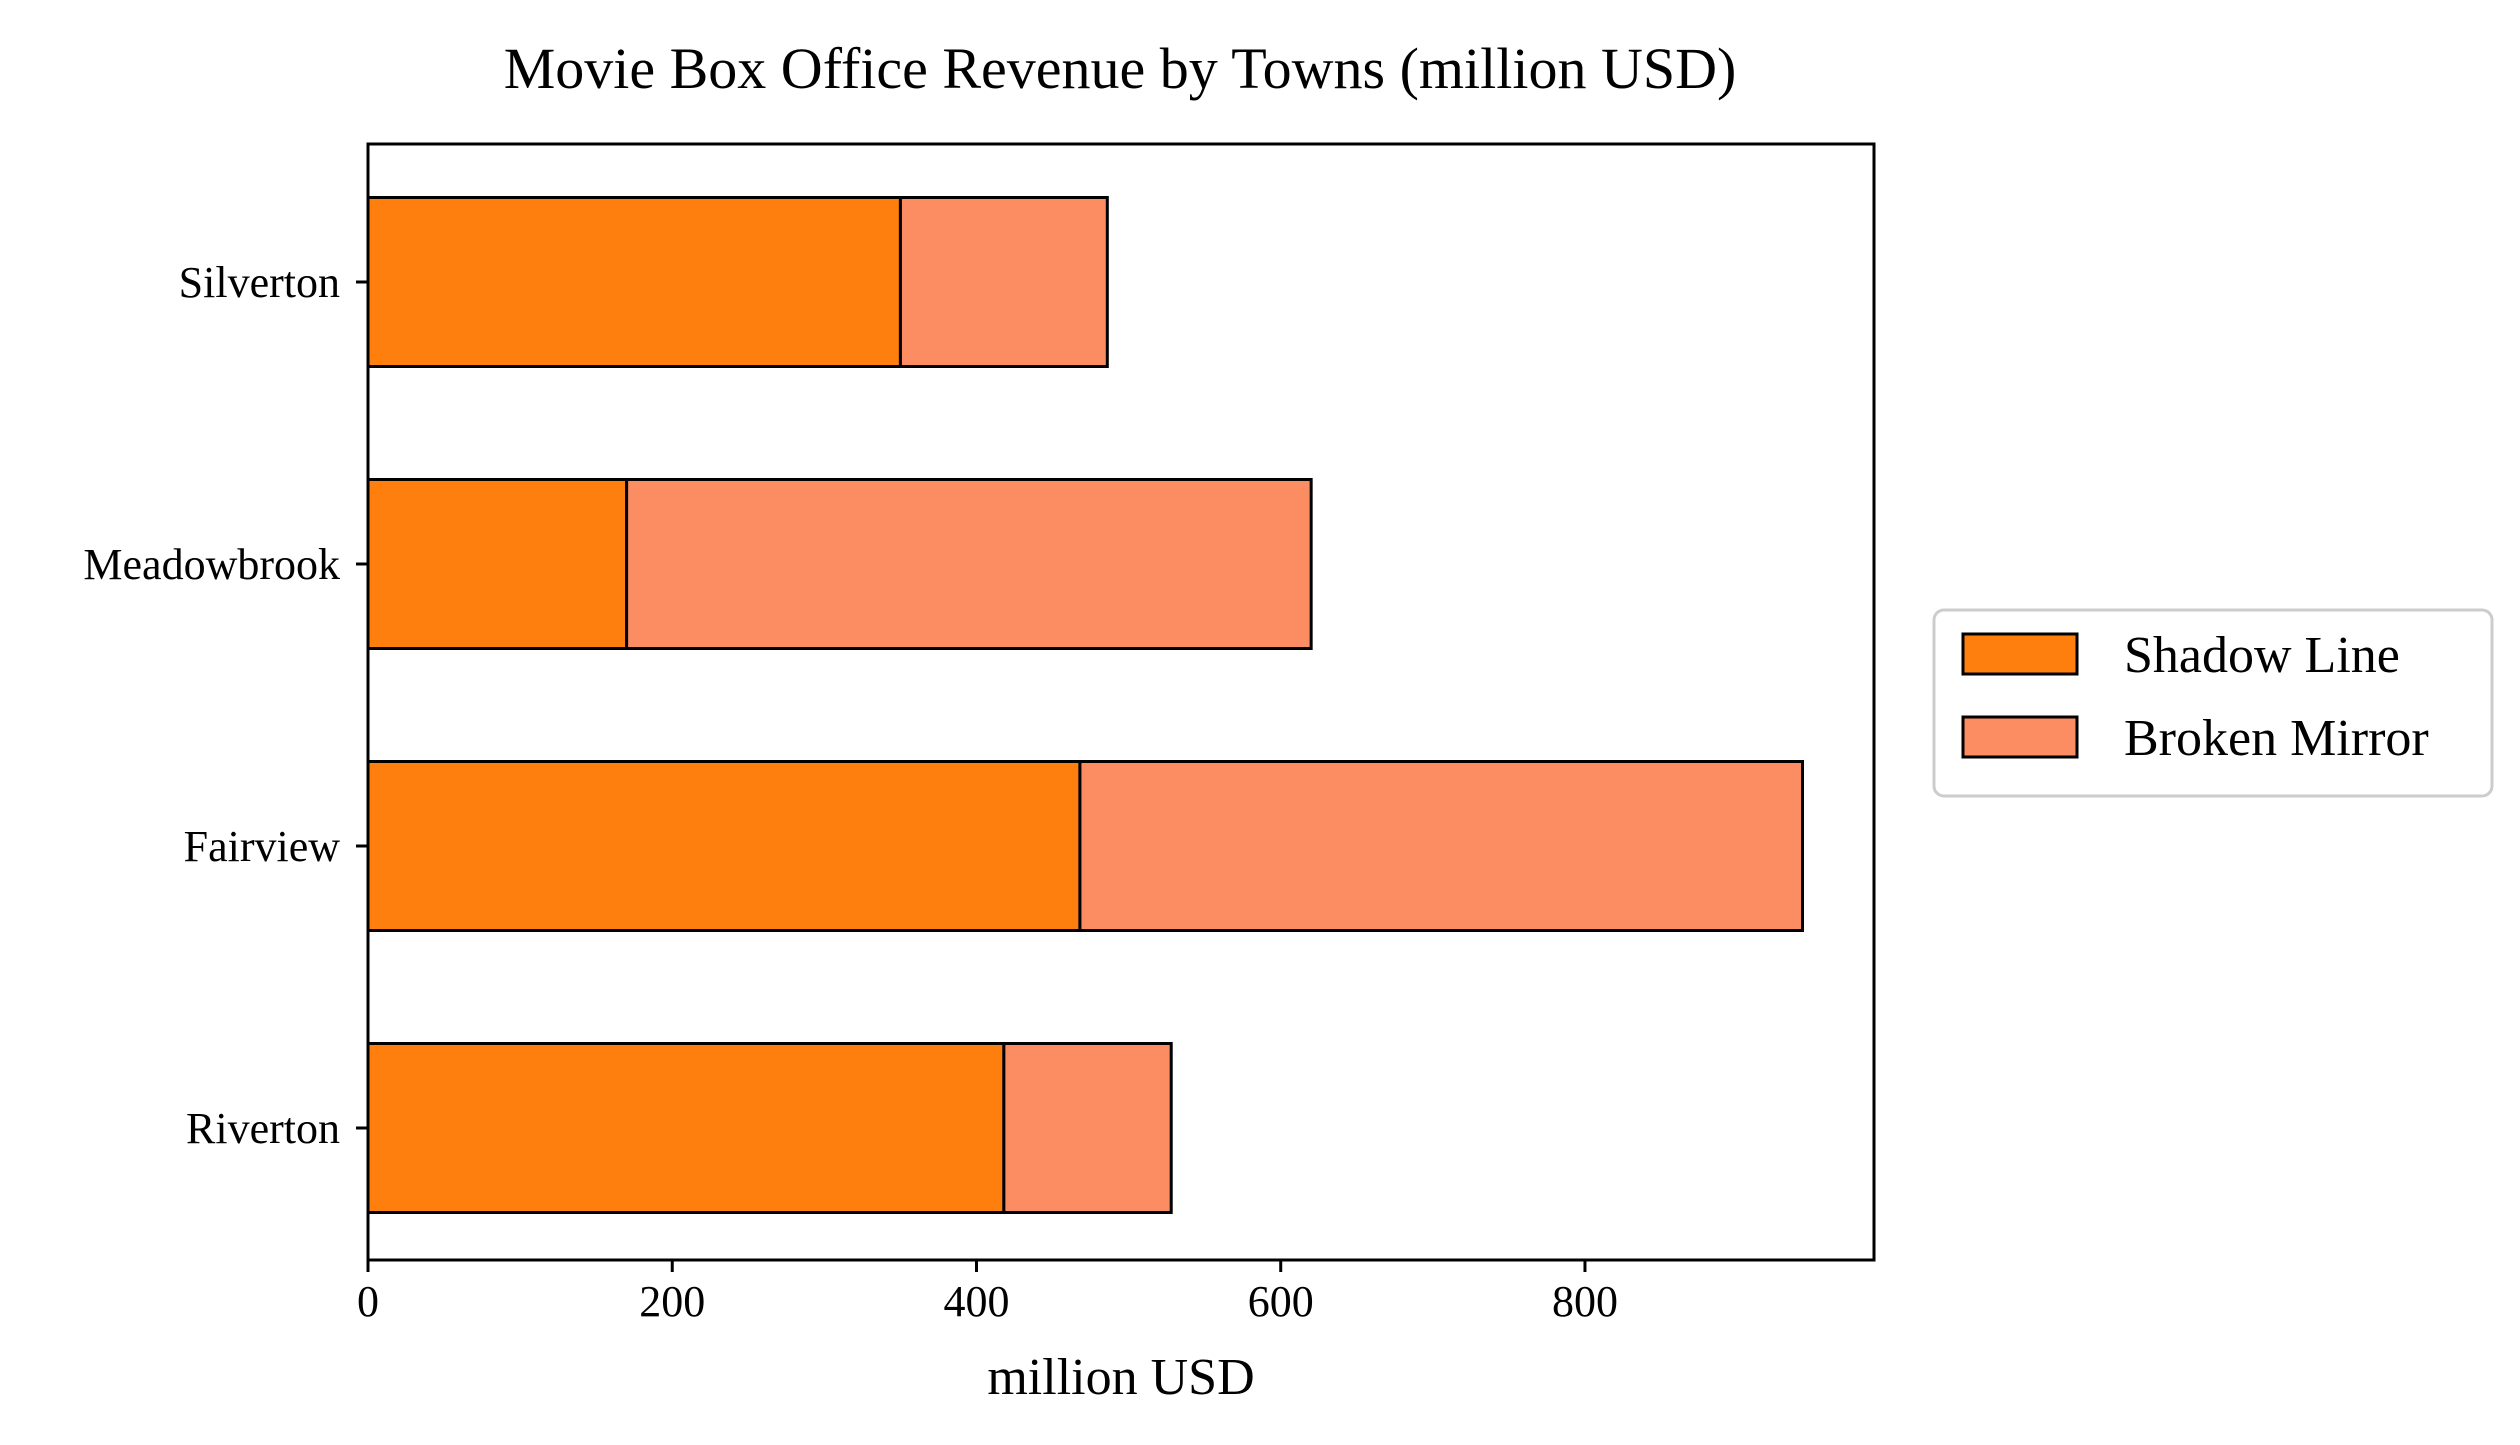  What do you see at coordinates (259, 282) in the screenshot?
I see `y-tick-label-silverton: Silverton` at bounding box center [259, 282].